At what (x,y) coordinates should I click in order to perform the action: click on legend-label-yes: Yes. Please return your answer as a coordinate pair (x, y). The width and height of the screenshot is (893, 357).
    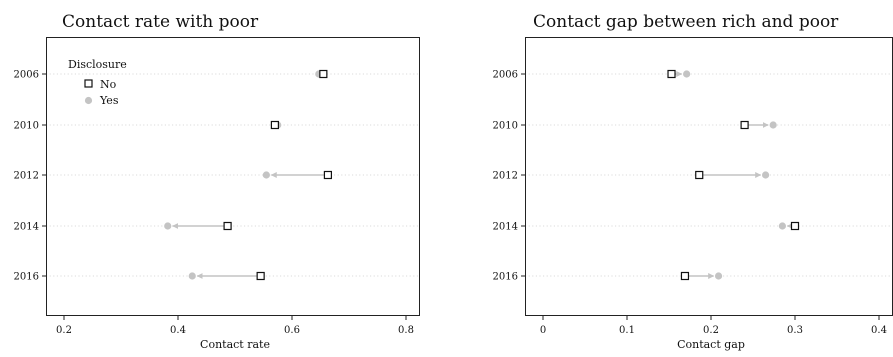
    Looking at the image, I should click on (109, 100).